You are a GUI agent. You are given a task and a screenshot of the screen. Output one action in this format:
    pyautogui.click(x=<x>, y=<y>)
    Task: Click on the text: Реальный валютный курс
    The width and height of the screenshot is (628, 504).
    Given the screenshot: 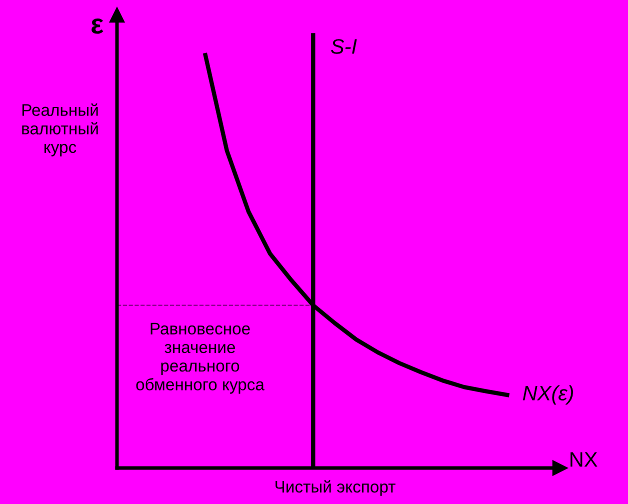 What is the action you would take?
    pyautogui.click(x=60, y=129)
    